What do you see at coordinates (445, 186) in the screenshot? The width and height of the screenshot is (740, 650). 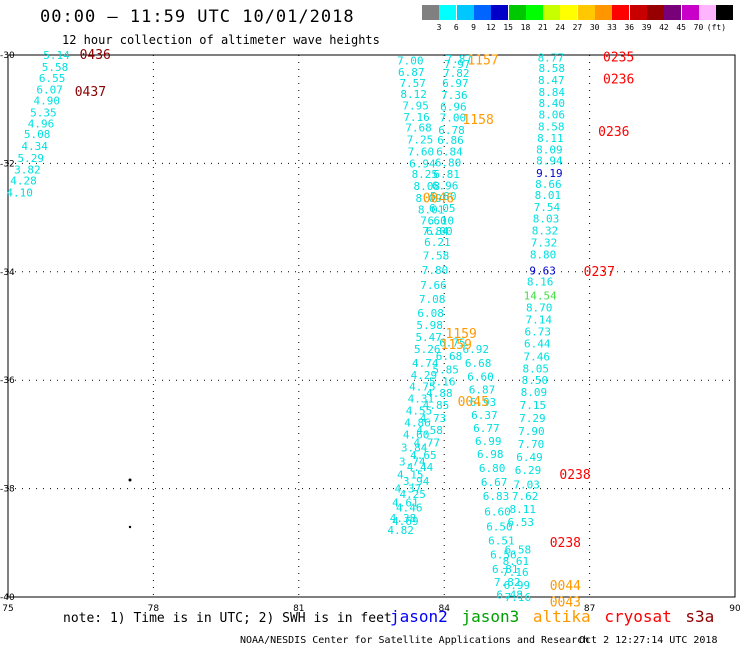 I see `data-label-s3a: 6.96` at bounding box center [445, 186].